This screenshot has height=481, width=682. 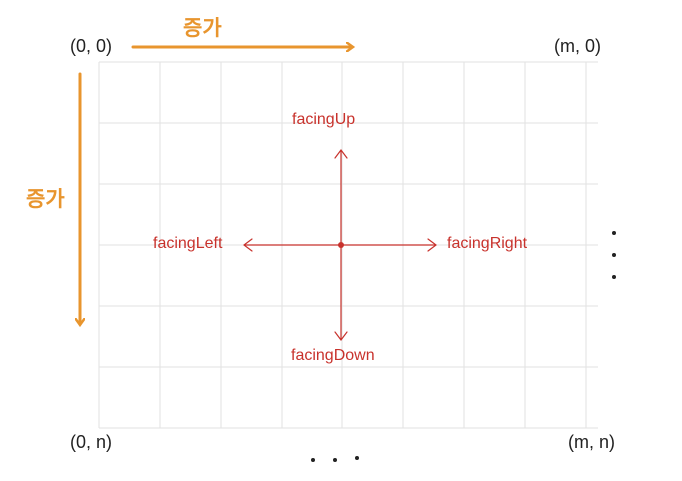 I want to click on direction-arrows, so click(x=340, y=245).